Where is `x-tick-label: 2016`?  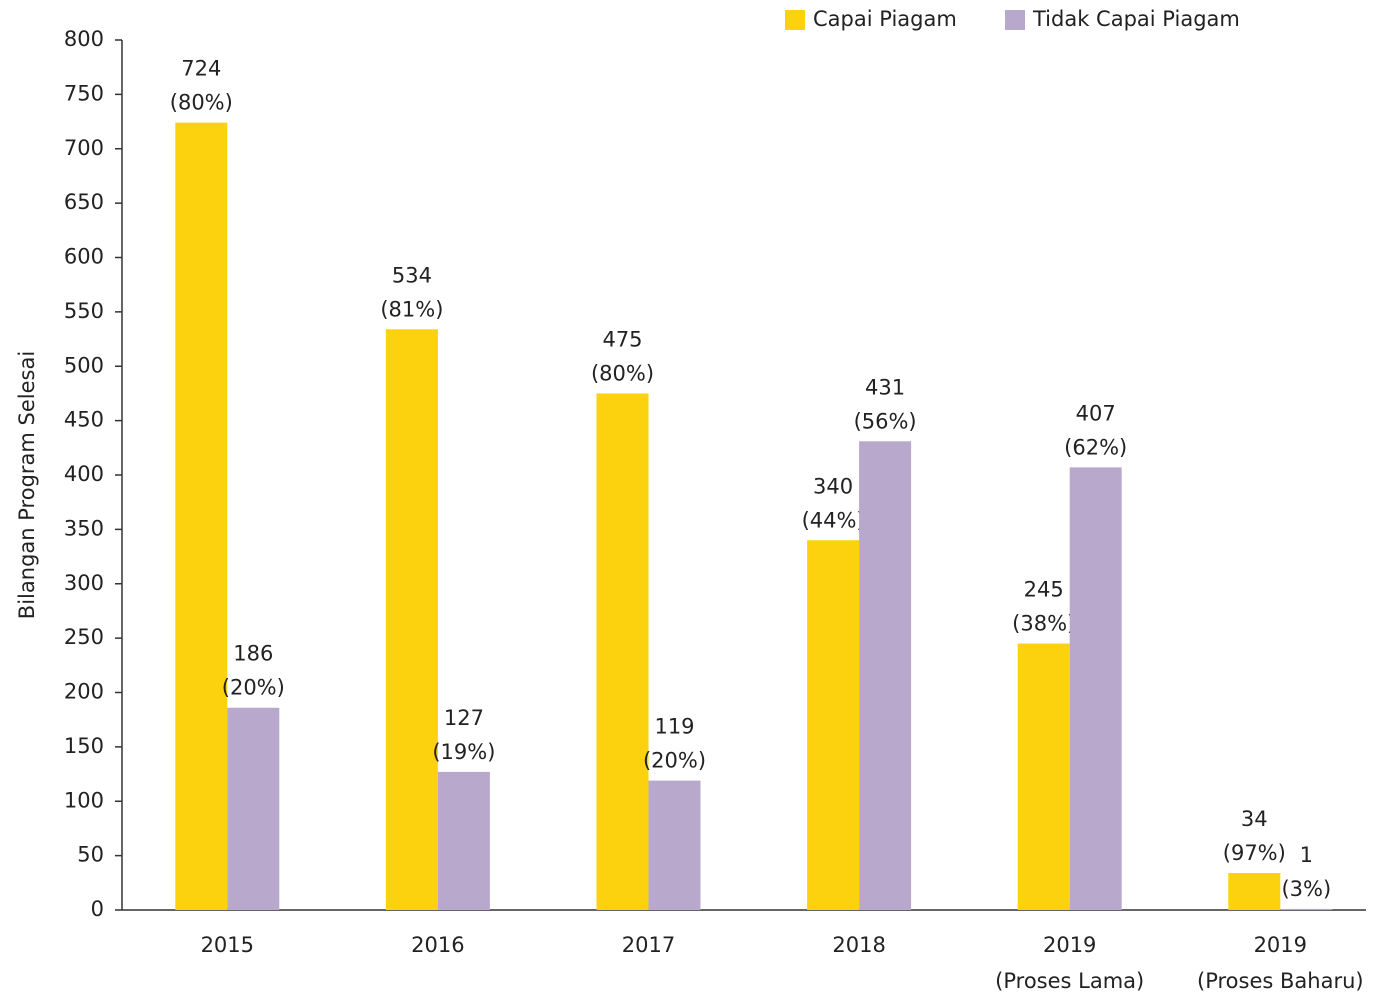
x-tick-label: 2016 is located at coordinates (437, 945).